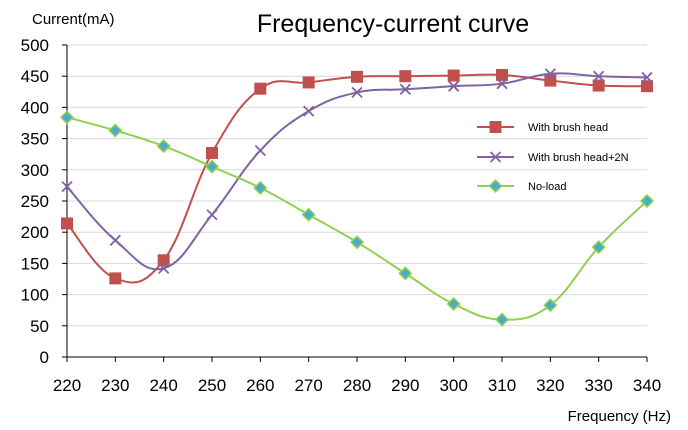  I want to click on x-tick-label: 330, so click(598, 385).